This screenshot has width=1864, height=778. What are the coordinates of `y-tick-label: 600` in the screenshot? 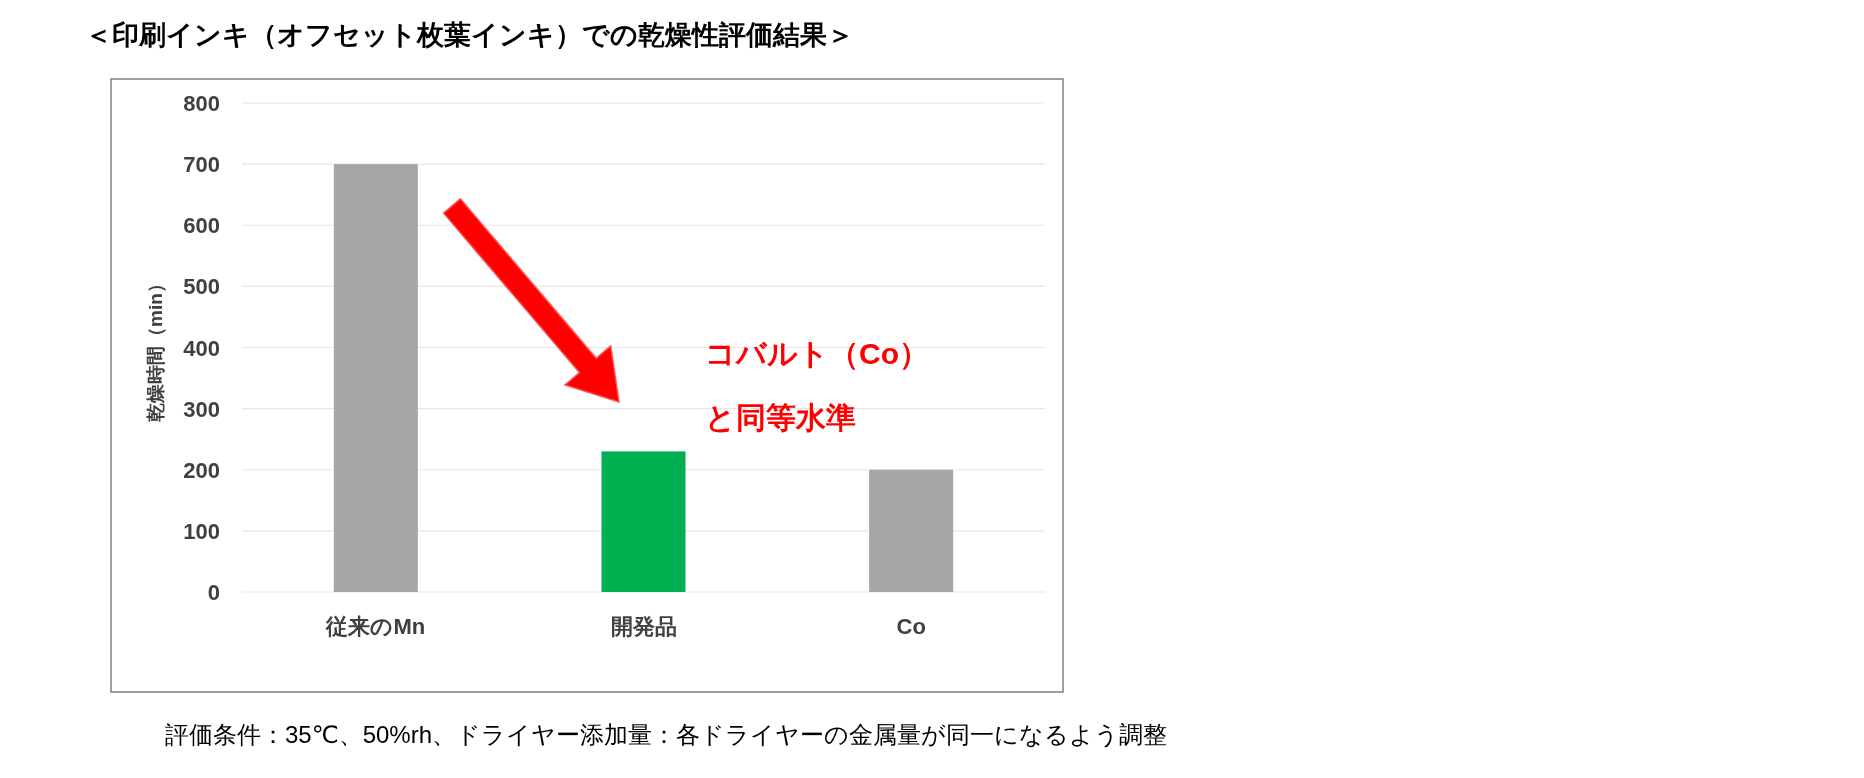 It's located at (201, 226).